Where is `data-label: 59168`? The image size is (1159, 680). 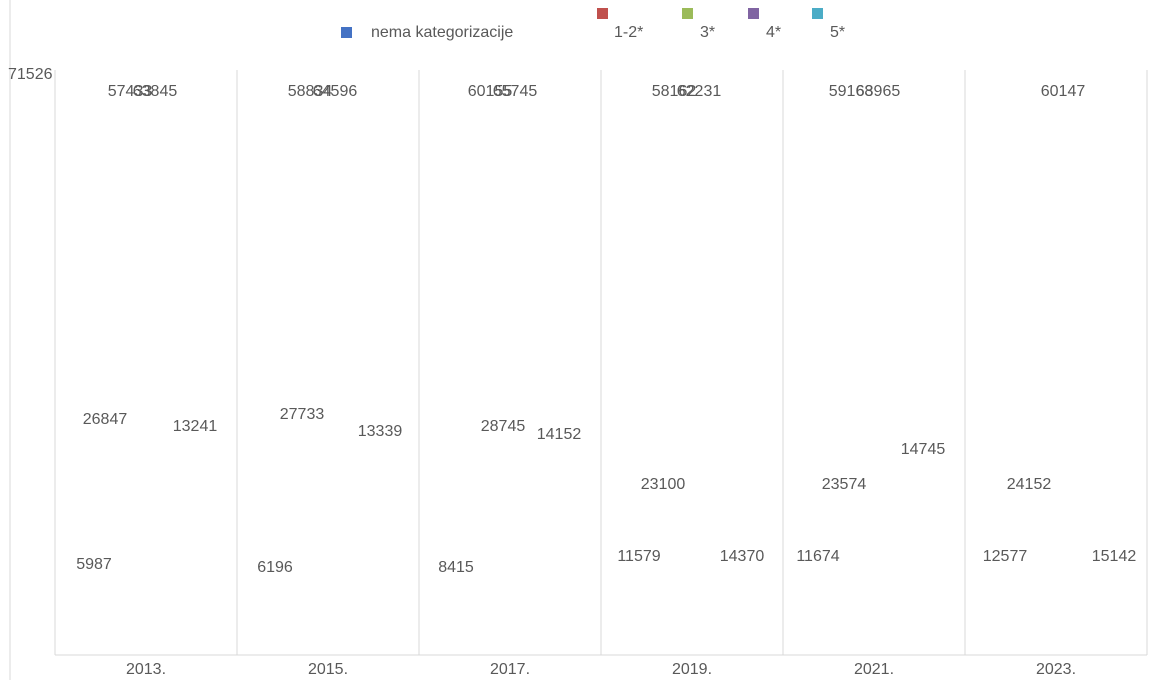 data-label: 59168 is located at coordinates (851, 91).